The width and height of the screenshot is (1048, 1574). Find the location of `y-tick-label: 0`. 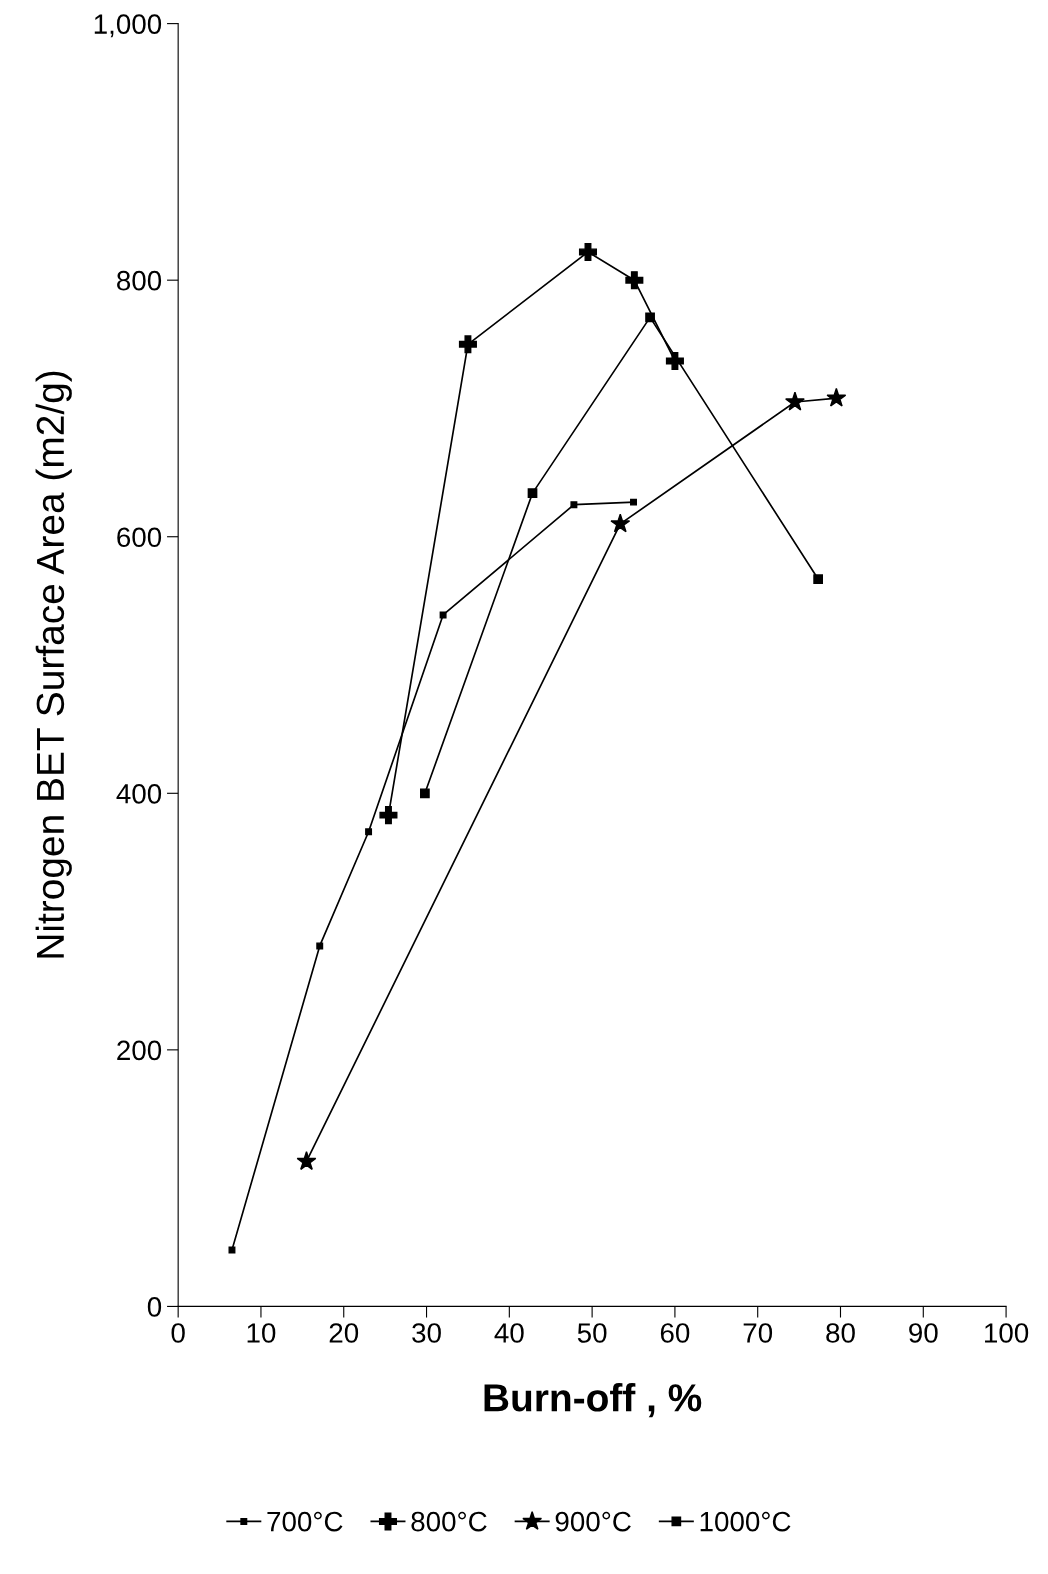

y-tick-label: 0 is located at coordinates (154, 1307).